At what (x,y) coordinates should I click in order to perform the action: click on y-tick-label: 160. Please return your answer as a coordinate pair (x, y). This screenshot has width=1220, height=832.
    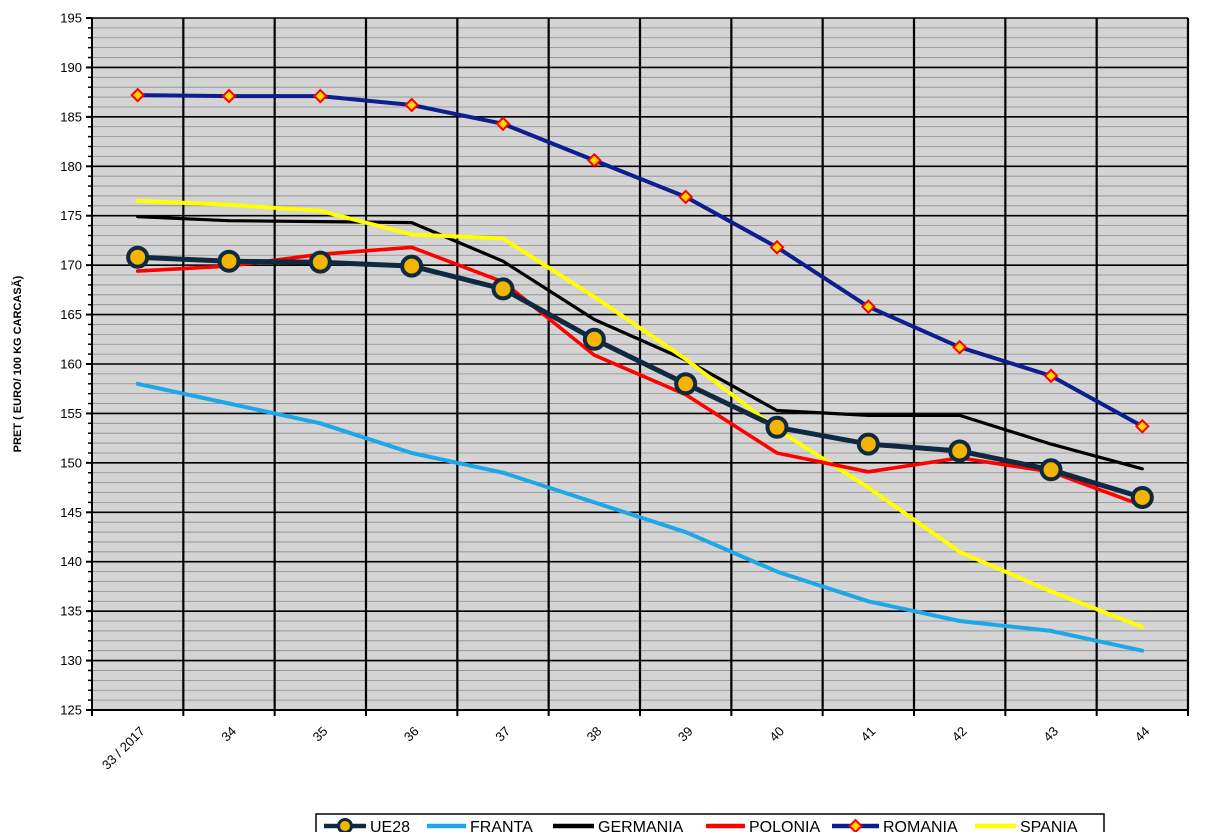
    Looking at the image, I should click on (71, 364).